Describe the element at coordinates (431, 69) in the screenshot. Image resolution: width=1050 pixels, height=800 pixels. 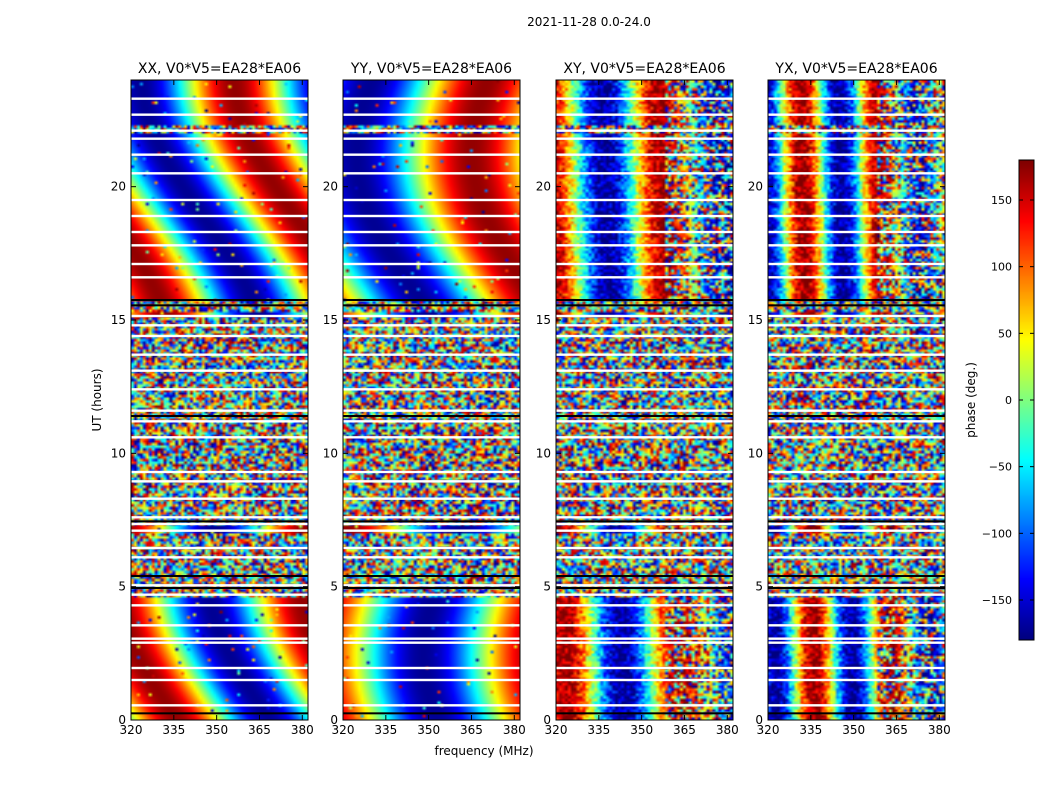
I see `panel-title: YY, V0*V5=EA28*EA06` at that location.